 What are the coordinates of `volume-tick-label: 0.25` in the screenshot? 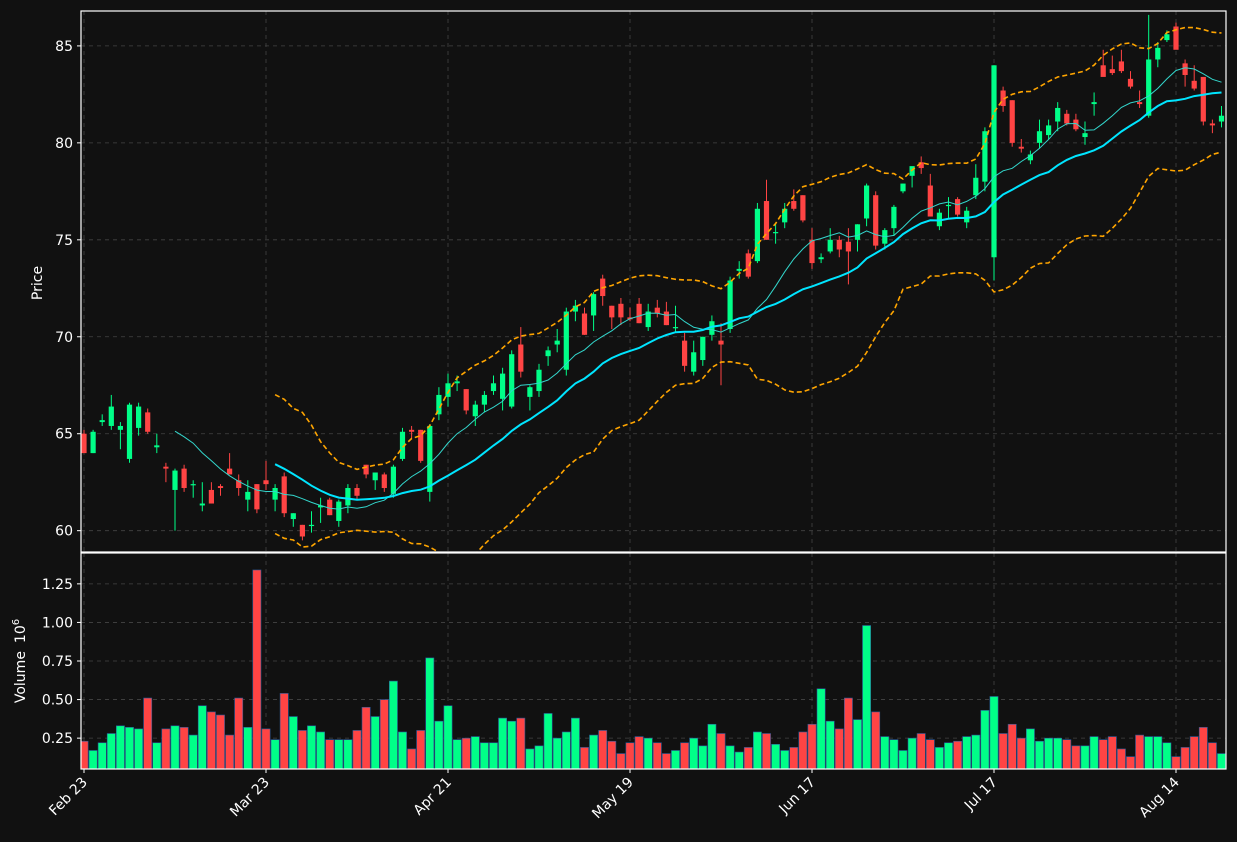 It's located at (57, 739).